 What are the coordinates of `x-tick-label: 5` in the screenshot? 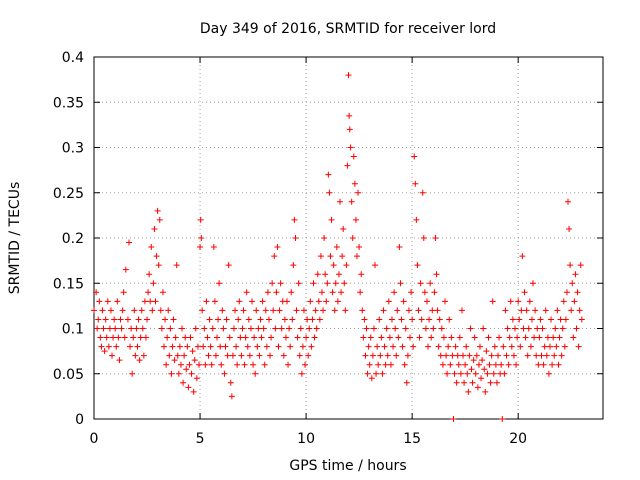 It's located at (200, 439).